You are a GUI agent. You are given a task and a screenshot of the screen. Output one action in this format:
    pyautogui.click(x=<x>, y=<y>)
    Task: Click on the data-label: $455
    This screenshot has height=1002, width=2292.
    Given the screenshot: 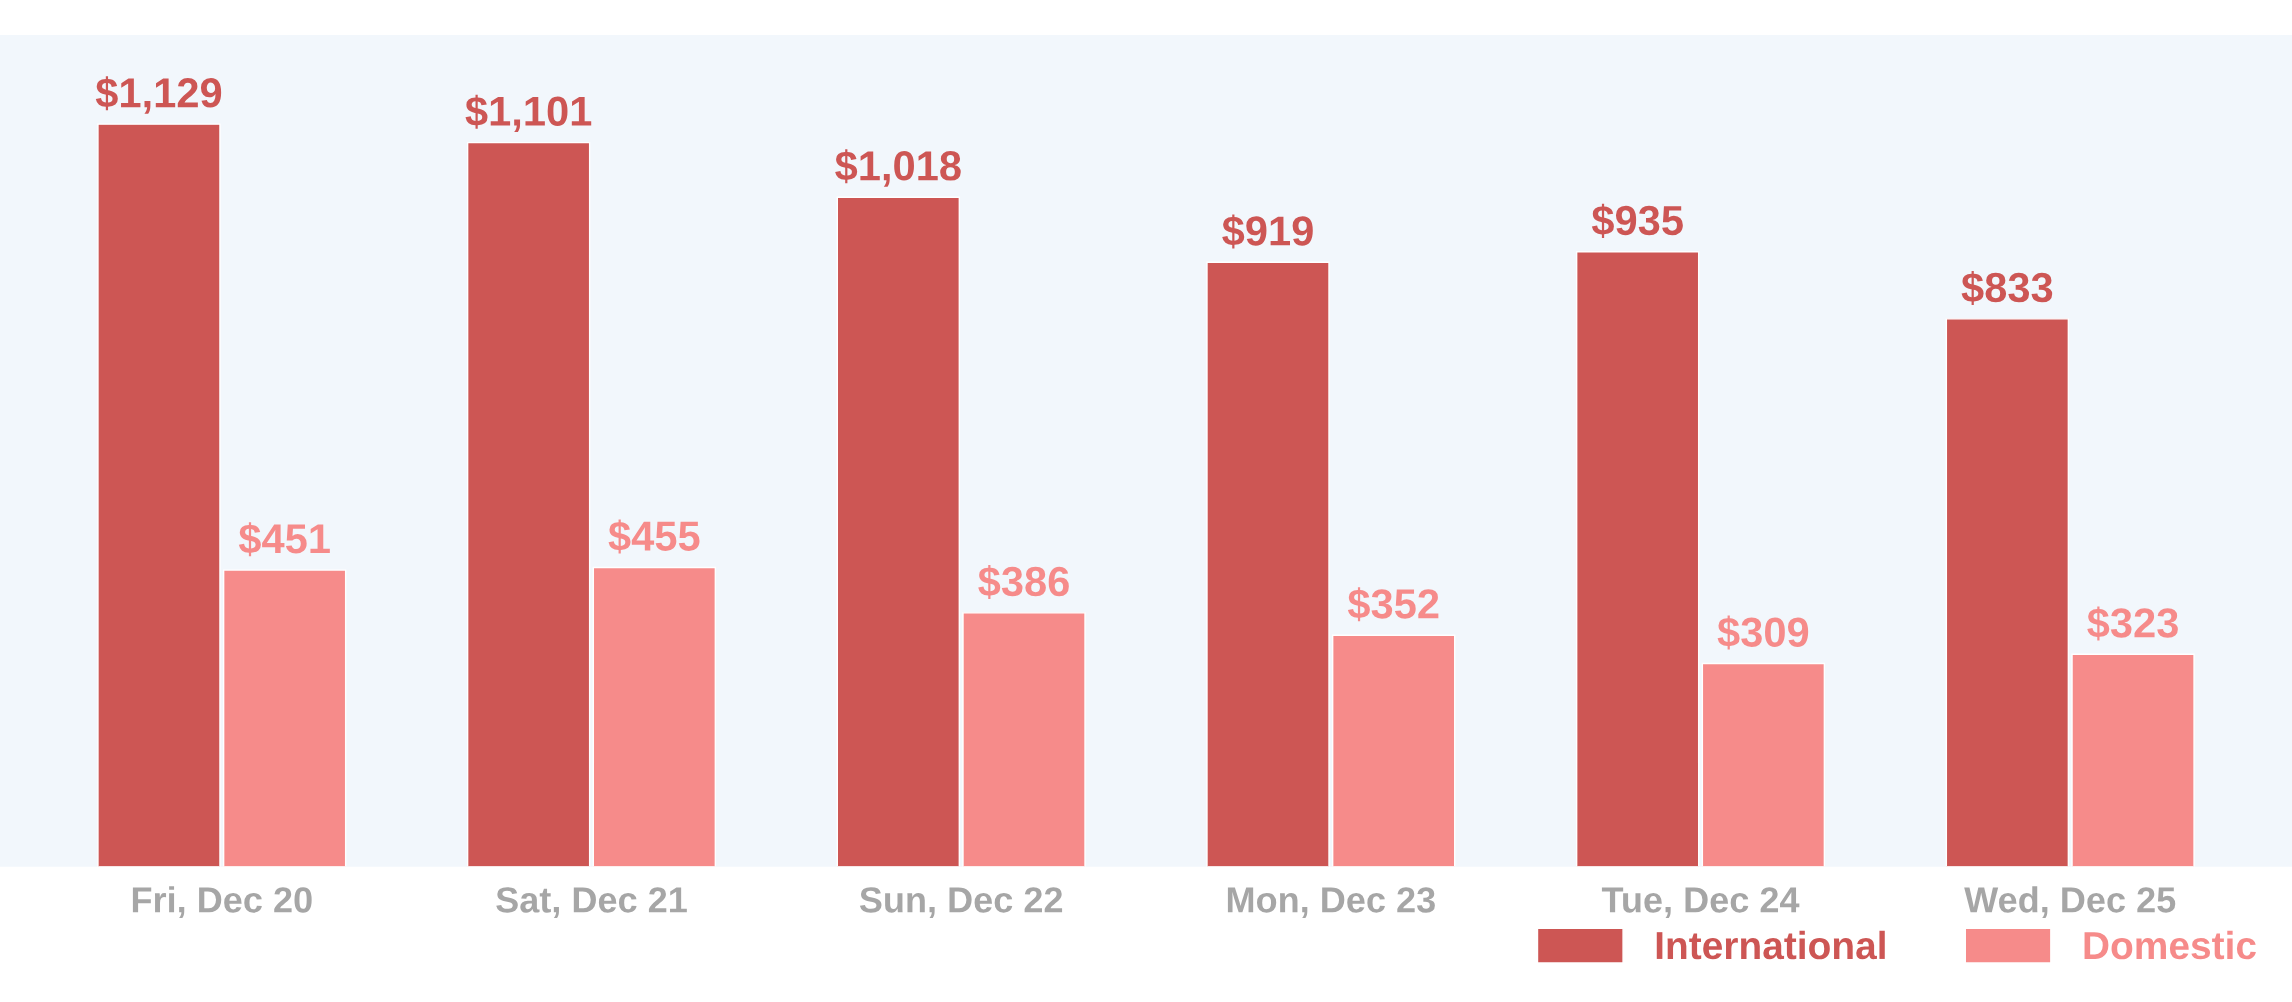 What is the action you would take?
    pyautogui.click(x=654, y=536)
    